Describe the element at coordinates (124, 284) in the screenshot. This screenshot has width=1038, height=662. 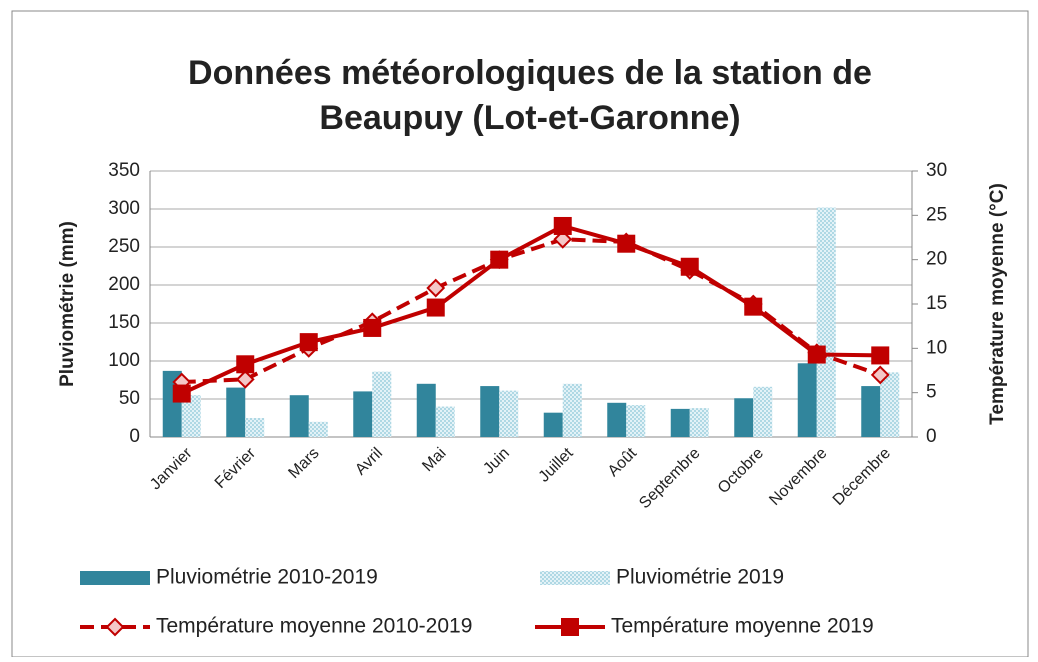
I see `y-tick-label: 200` at that location.